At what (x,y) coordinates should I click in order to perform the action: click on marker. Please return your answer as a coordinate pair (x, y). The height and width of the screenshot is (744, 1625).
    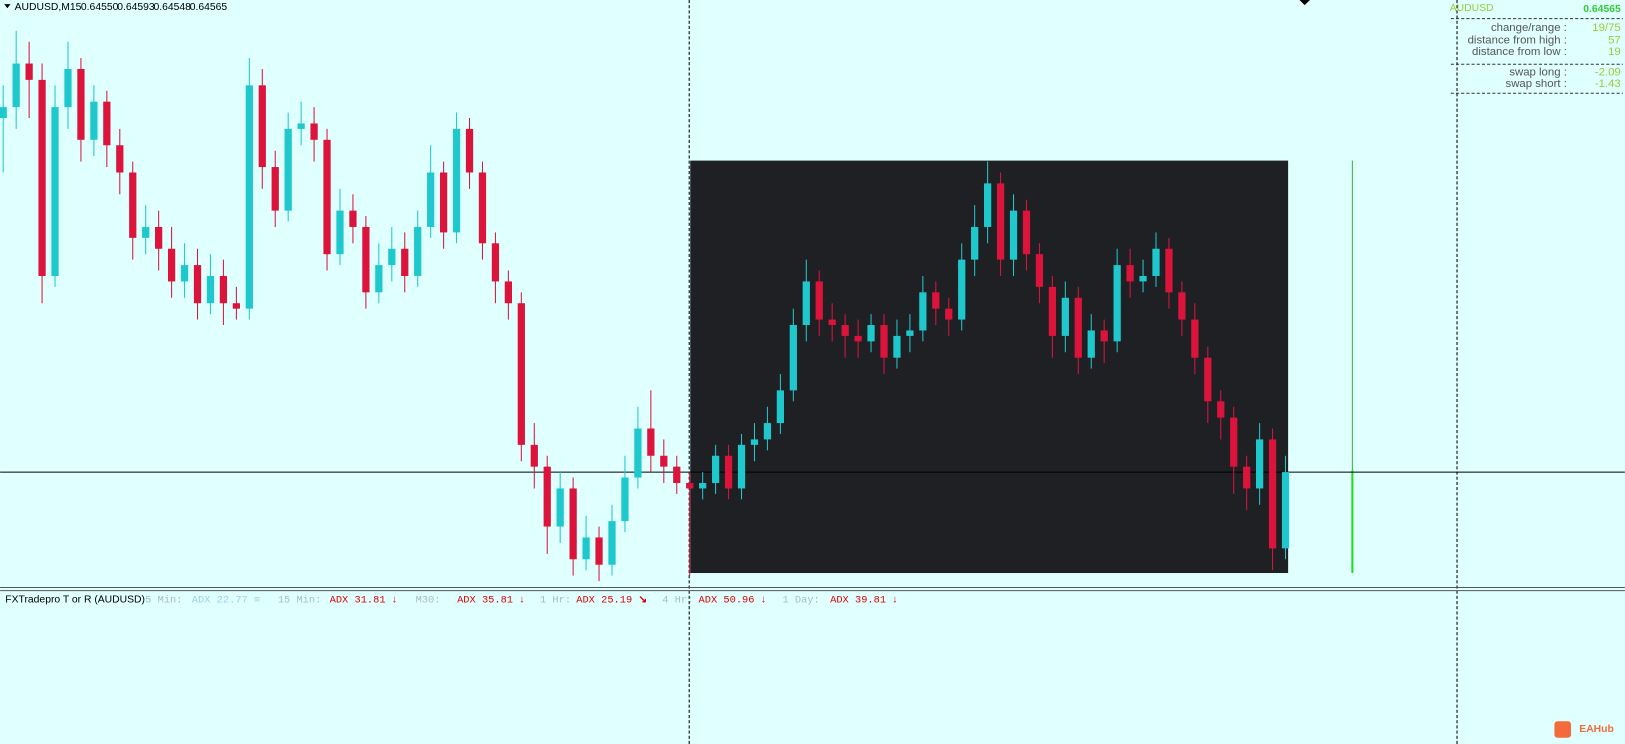
    Looking at the image, I should click on (1304, 3).